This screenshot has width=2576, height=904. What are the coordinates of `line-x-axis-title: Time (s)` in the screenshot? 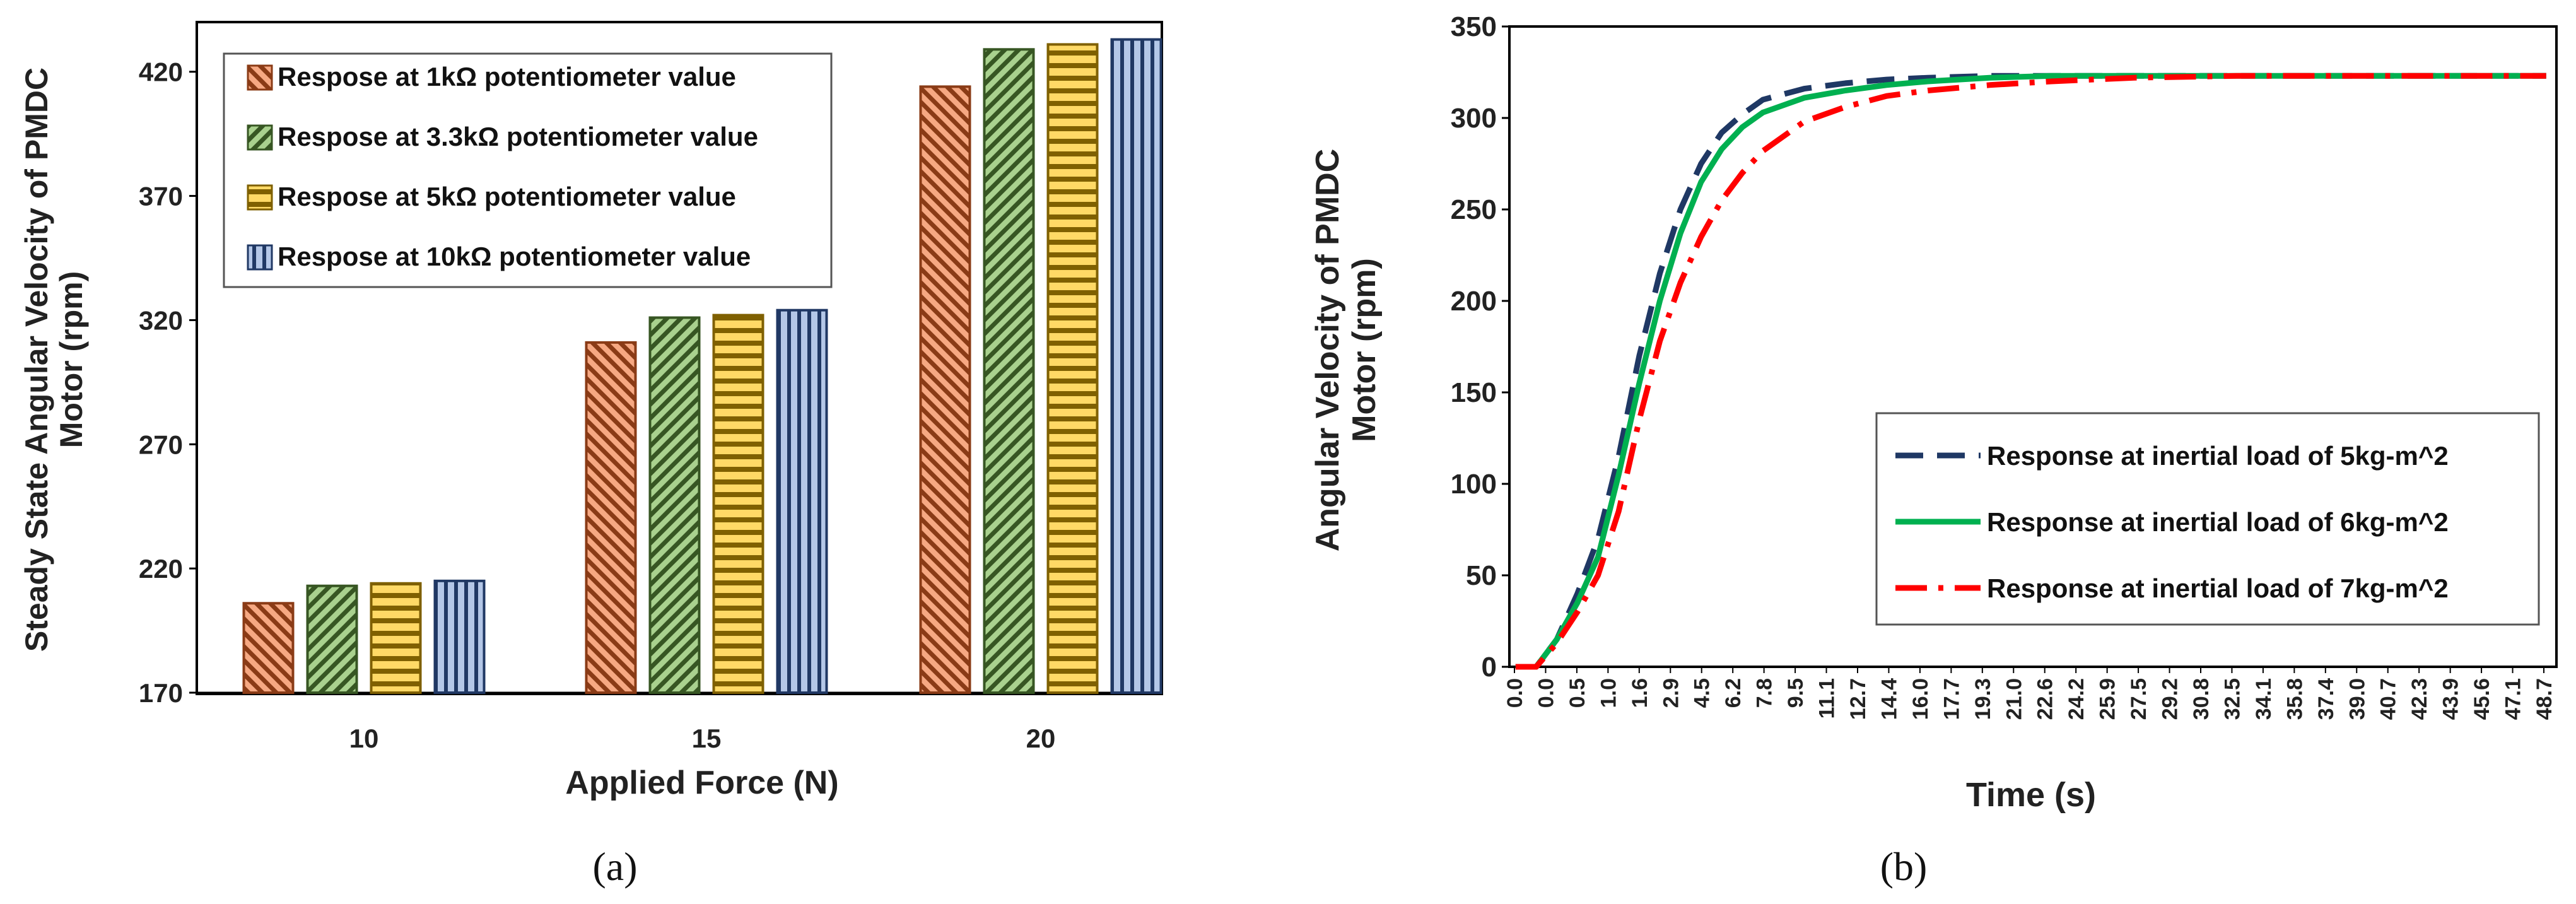 It's located at (2031, 795).